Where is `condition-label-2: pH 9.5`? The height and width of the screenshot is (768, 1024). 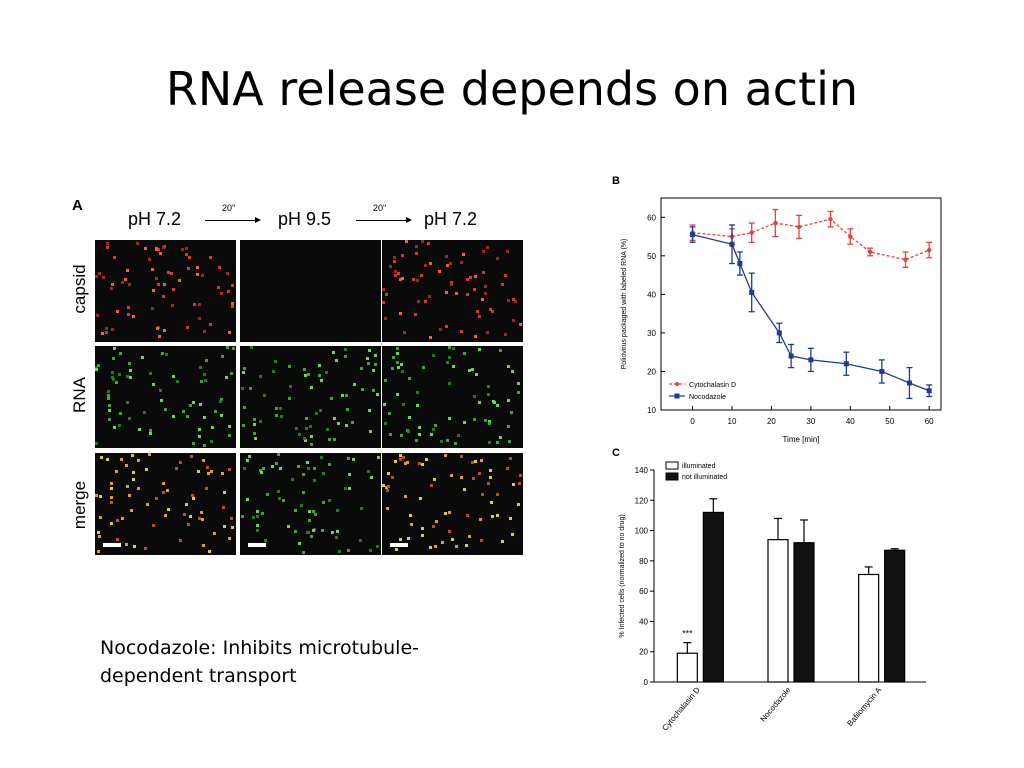
condition-label-2: pH 9.5 is located at coordinates (305, 219).